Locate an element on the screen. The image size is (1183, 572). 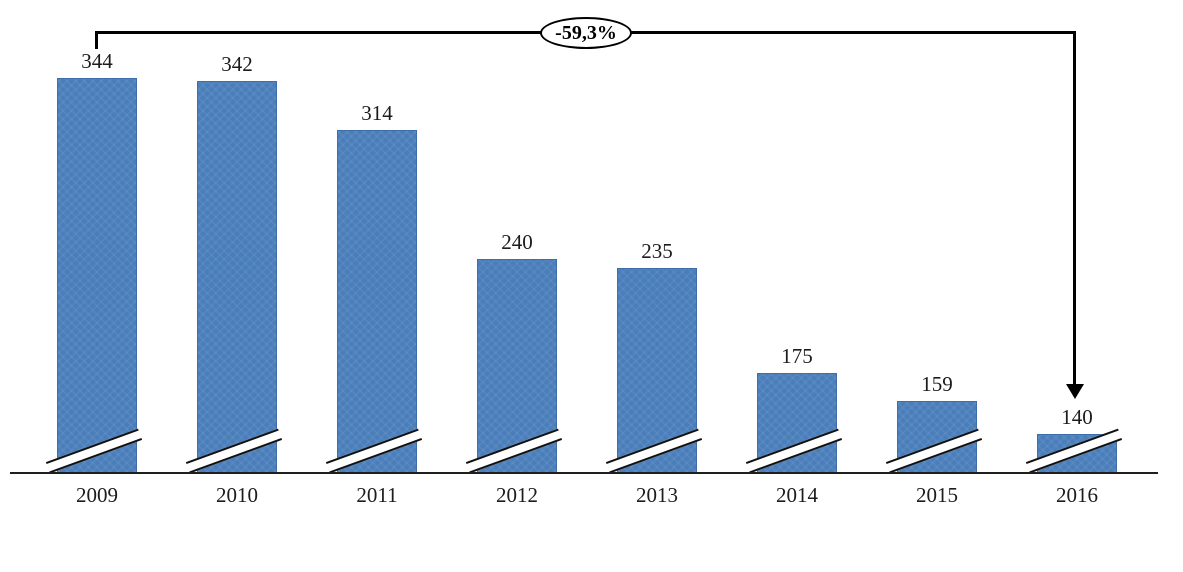
x-tick-label-2014: 2014 is located at coordinates (797, 495).